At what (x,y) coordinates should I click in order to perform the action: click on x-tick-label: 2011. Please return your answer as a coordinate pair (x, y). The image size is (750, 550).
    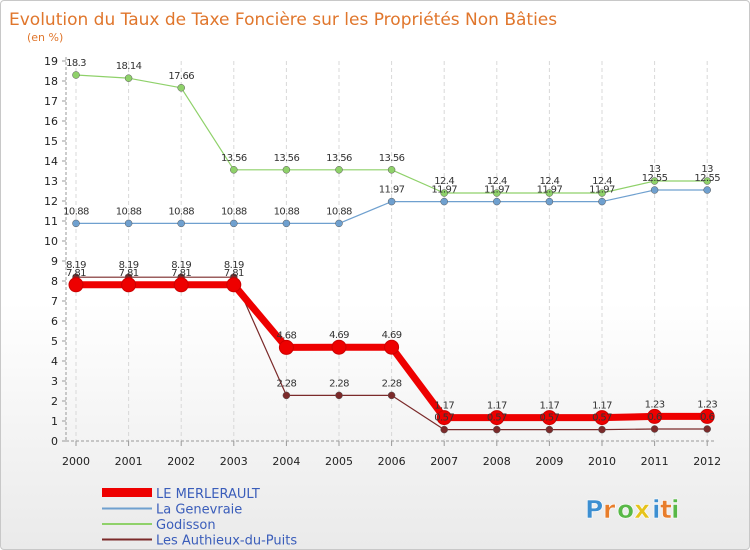
    Looking at the image, I should click on (655, 461).